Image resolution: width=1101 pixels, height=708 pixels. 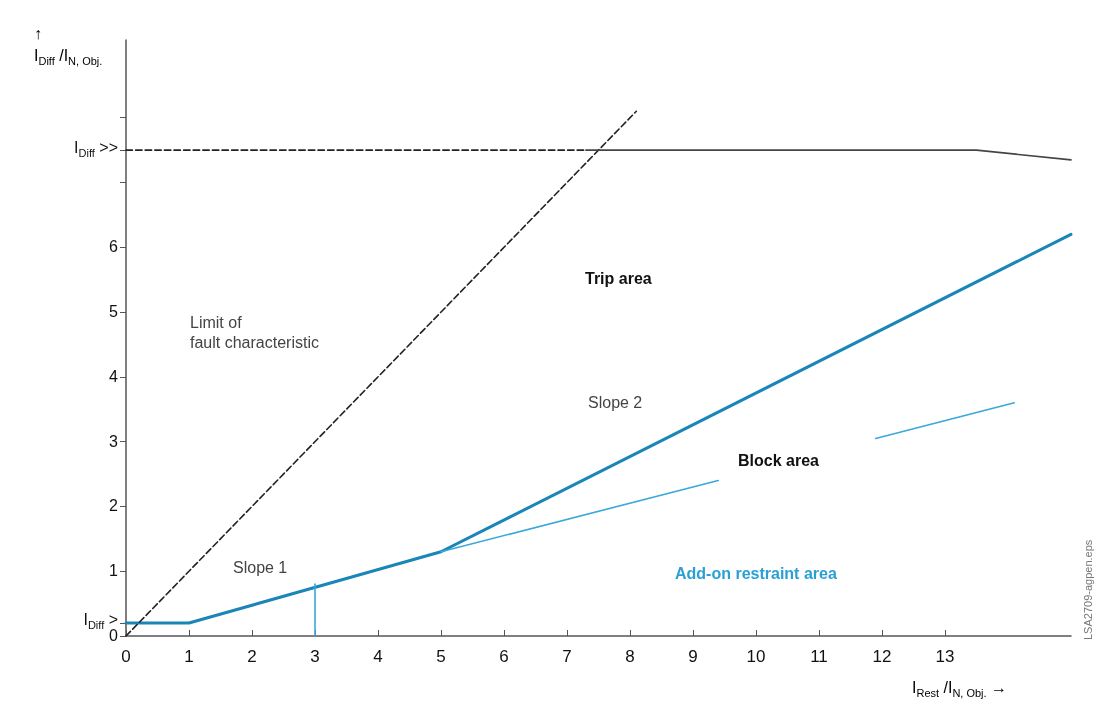 What do you see at coordinates (882, 656) in the screenshot?
I see `x-tick-label: 12` at bounding box center [882, 656].